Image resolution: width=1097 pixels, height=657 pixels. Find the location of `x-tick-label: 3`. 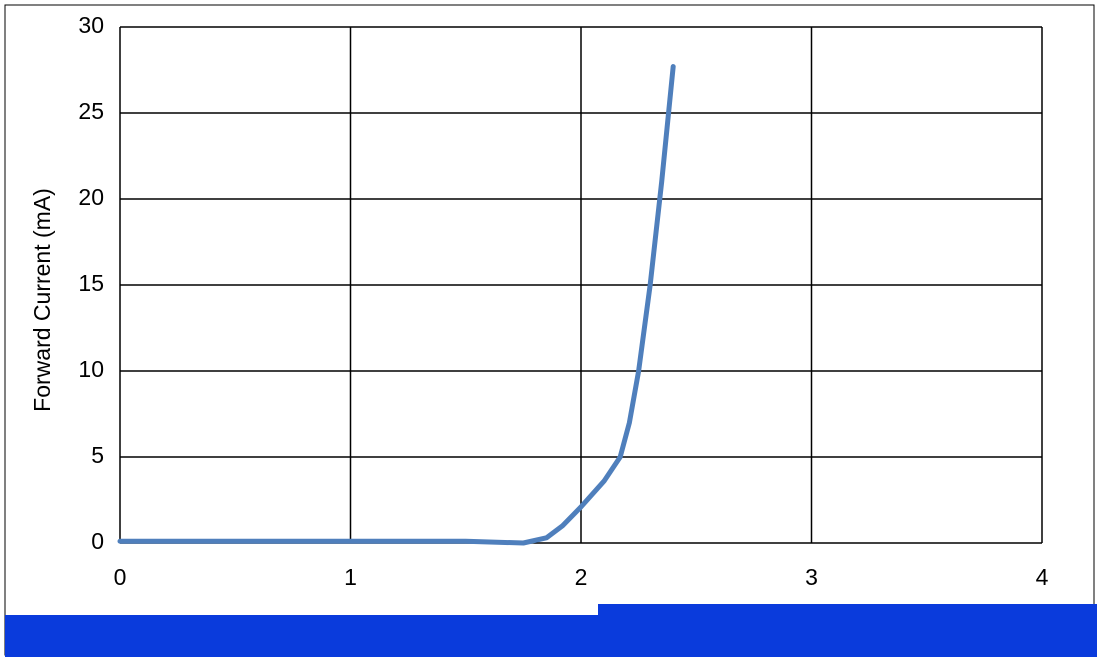

x-tick-label: 3 is located at coordinates (811, 577).